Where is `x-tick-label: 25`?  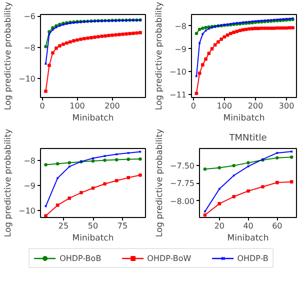 x-tick-label: 25 is located at coordinates (63, 226).